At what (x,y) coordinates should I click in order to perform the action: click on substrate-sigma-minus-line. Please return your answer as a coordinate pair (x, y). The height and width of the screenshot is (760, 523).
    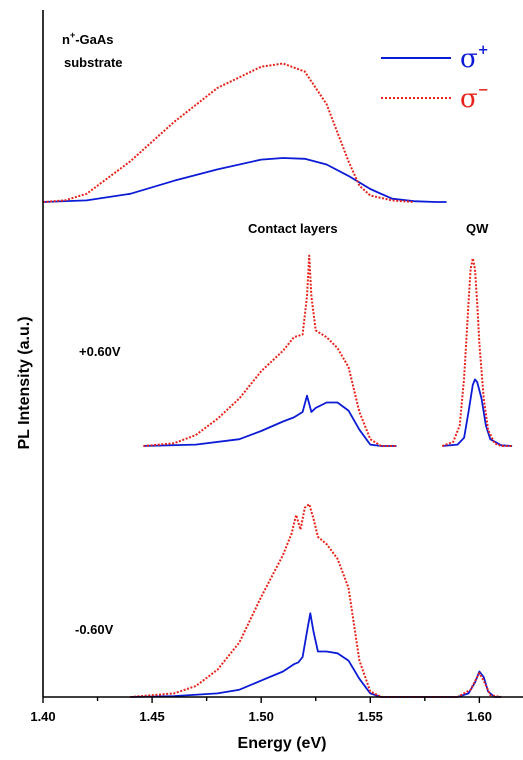
    Looking at the image, I should click on (228, 132).